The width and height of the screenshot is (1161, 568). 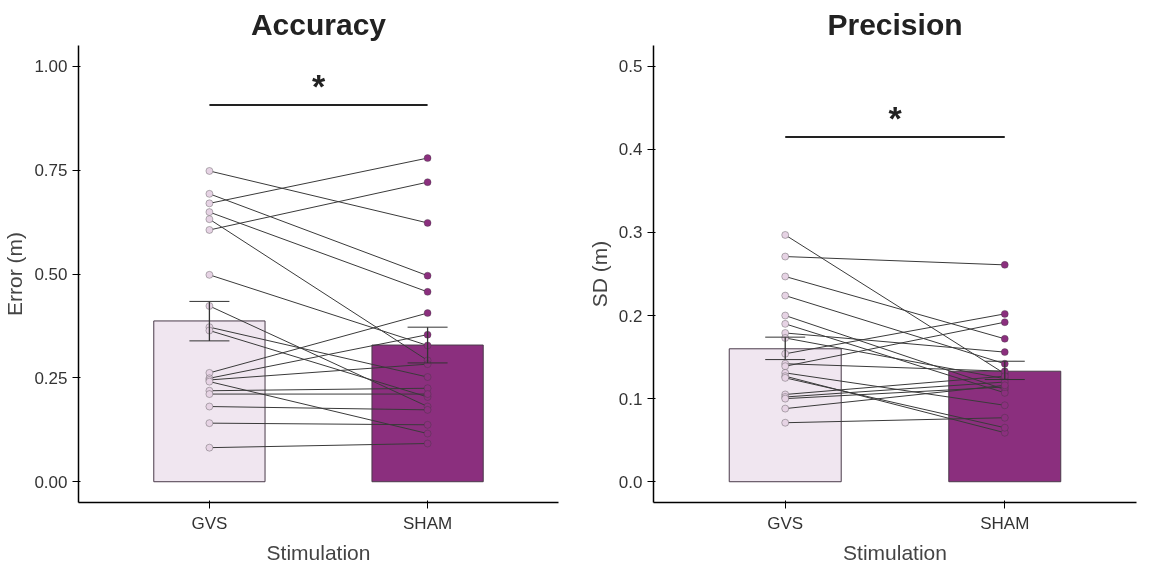 I want to click on y-tick-label: 0.5, so click(x=630, y=67).